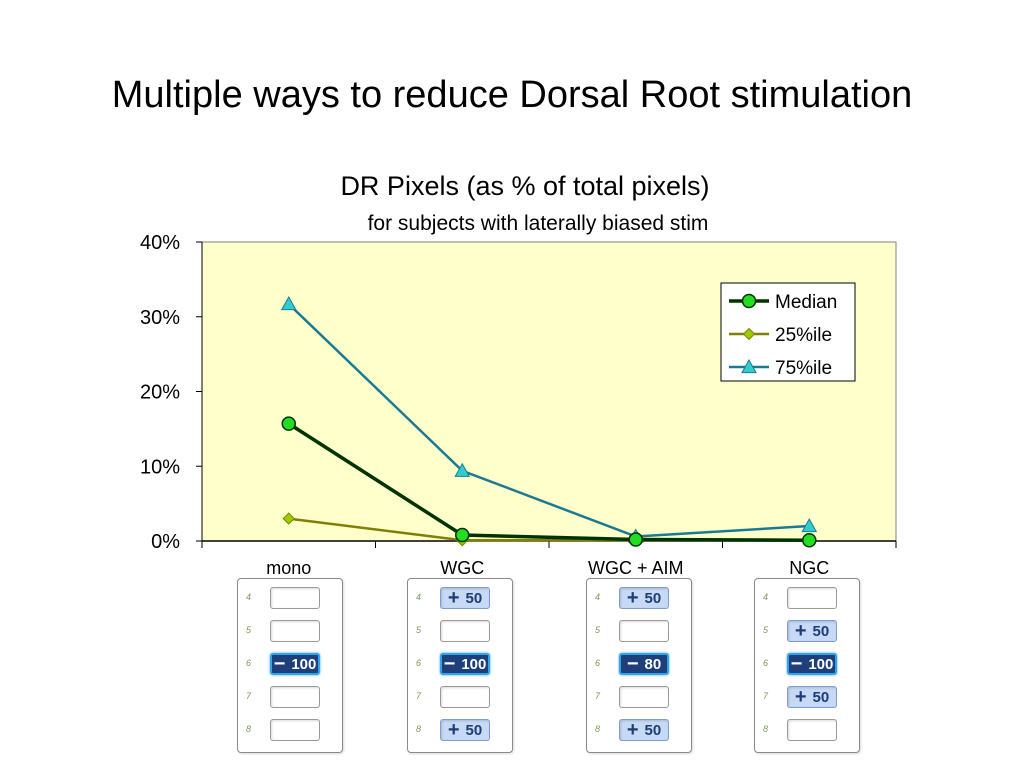 The height and width of the screenshot is (768, 1024). What do you see at coordinates (462, 568) in the screenshot?
I see `x-tick-label: WGC` at bounding box center [462, 568].